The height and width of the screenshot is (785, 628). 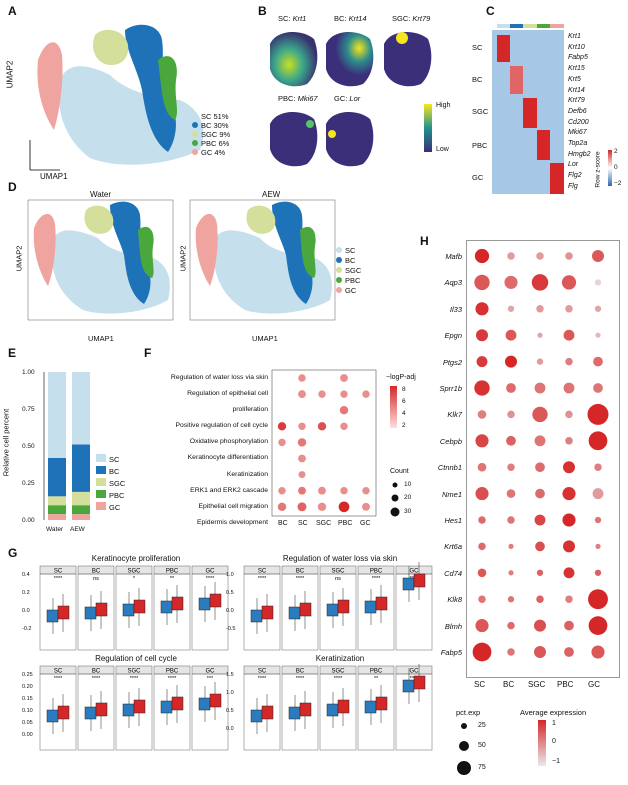 I want to click on stack-segment-sgc, so click(x=81, y=498).